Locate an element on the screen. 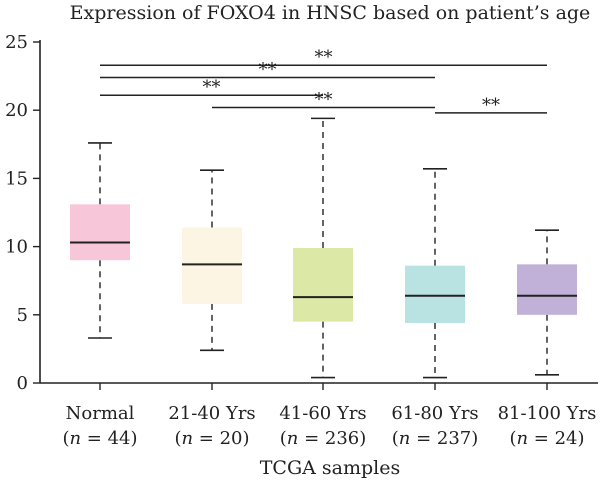 This screenshot has height=486, width=600. y-tick-label: 15 is located at coordinates (16, 178).